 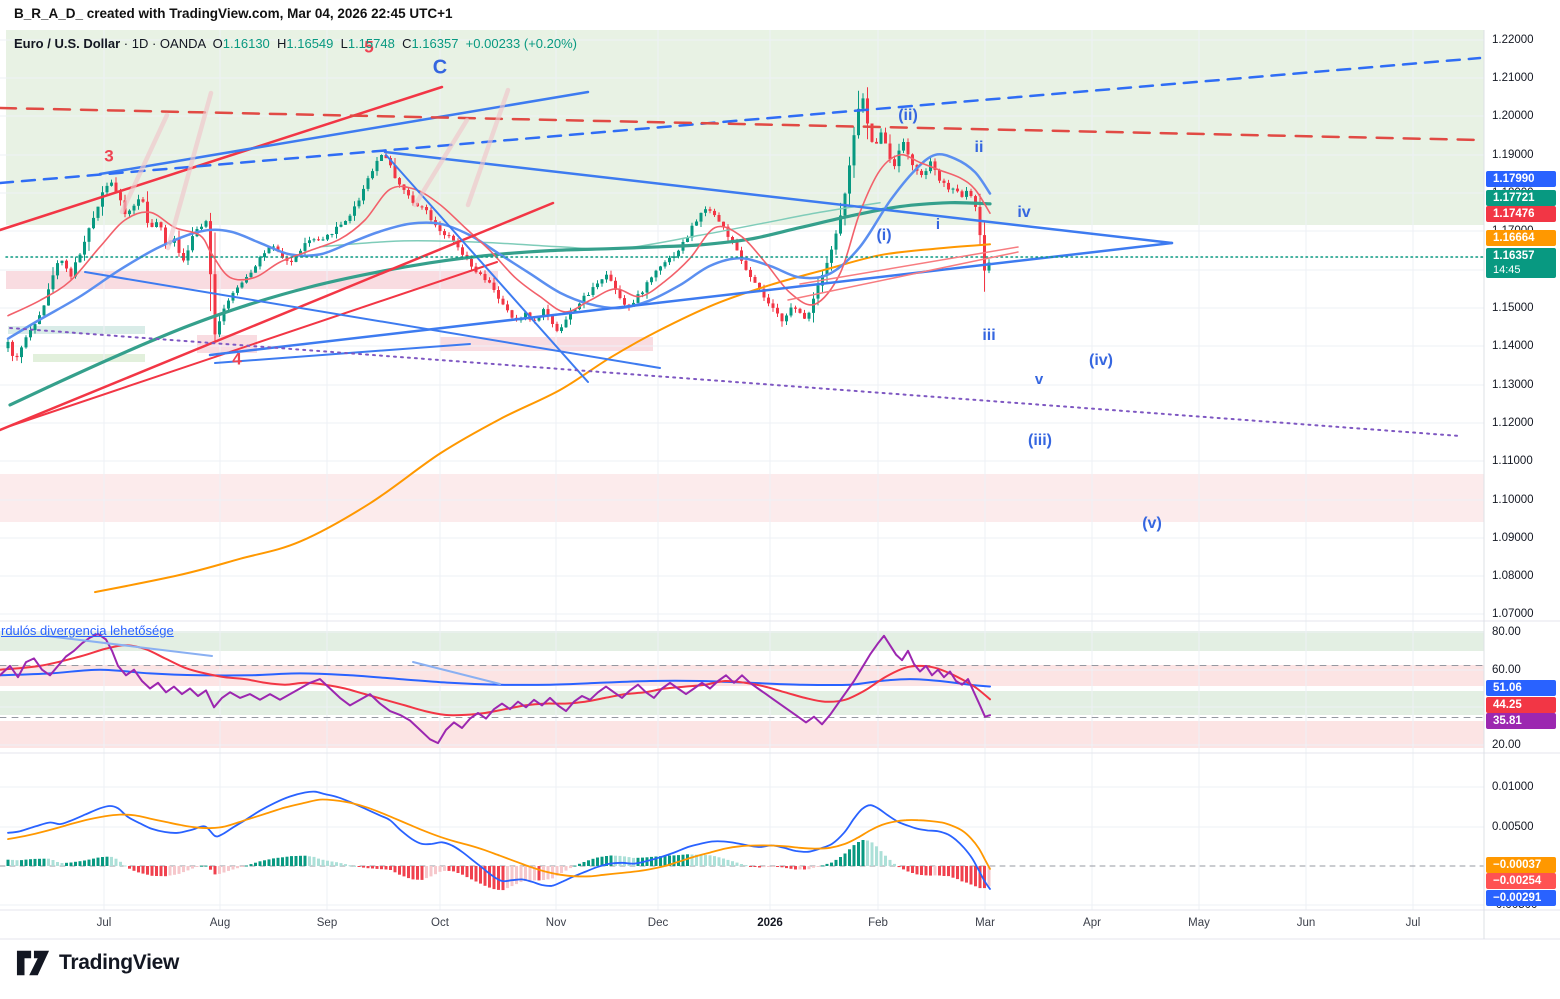 What do you see at coordinates (1521, 705) in the screenshot?
I see `badge-rsi-red: 44.25` at bounding box center [1521, 705].